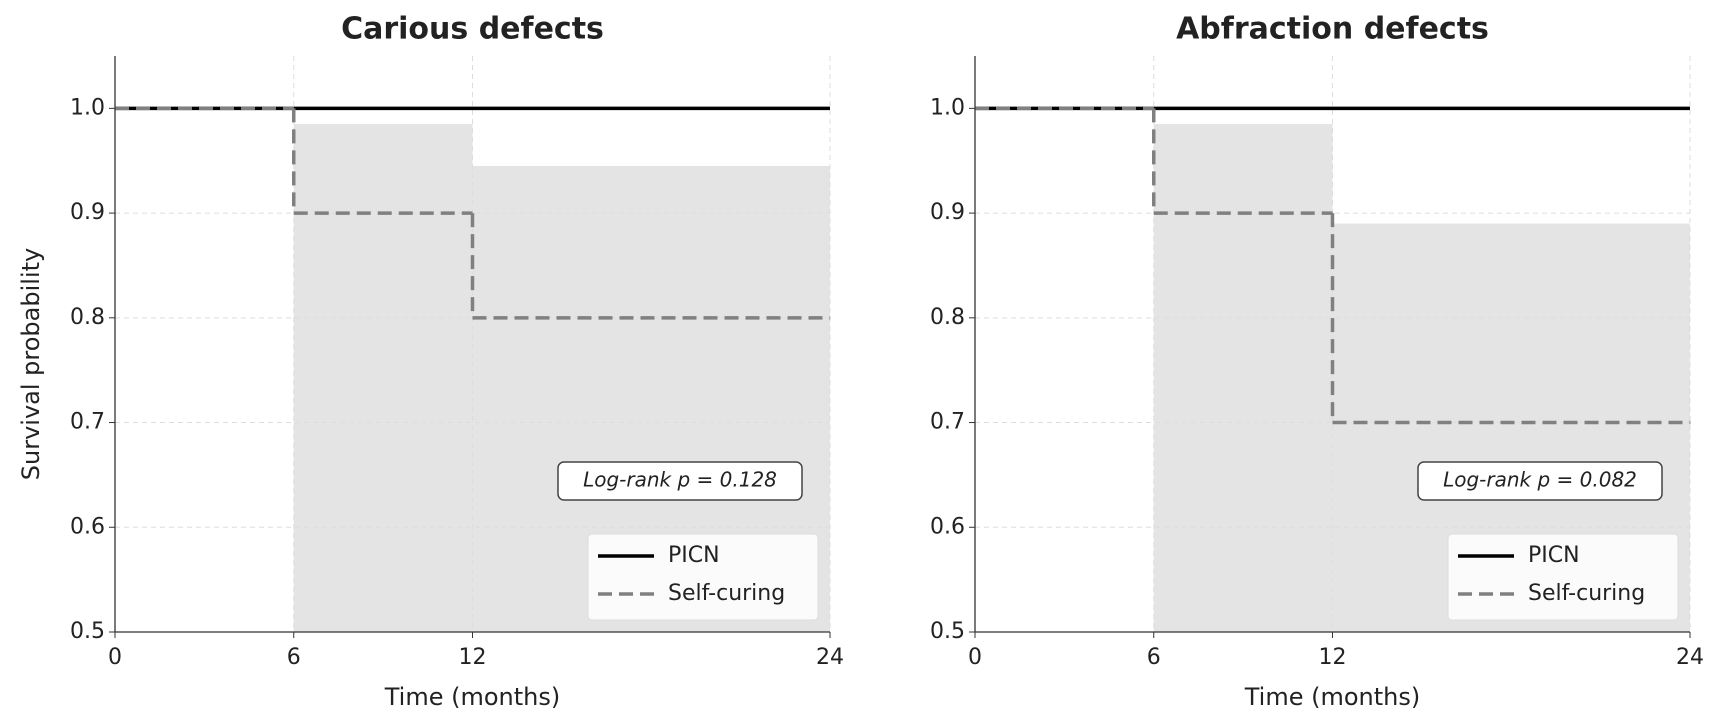 The width and height of the screenshot is (1719, 727). Describe the element at coordinates (472, 29) in the screenshot. I see `chart-title: Carious defects` at that location.